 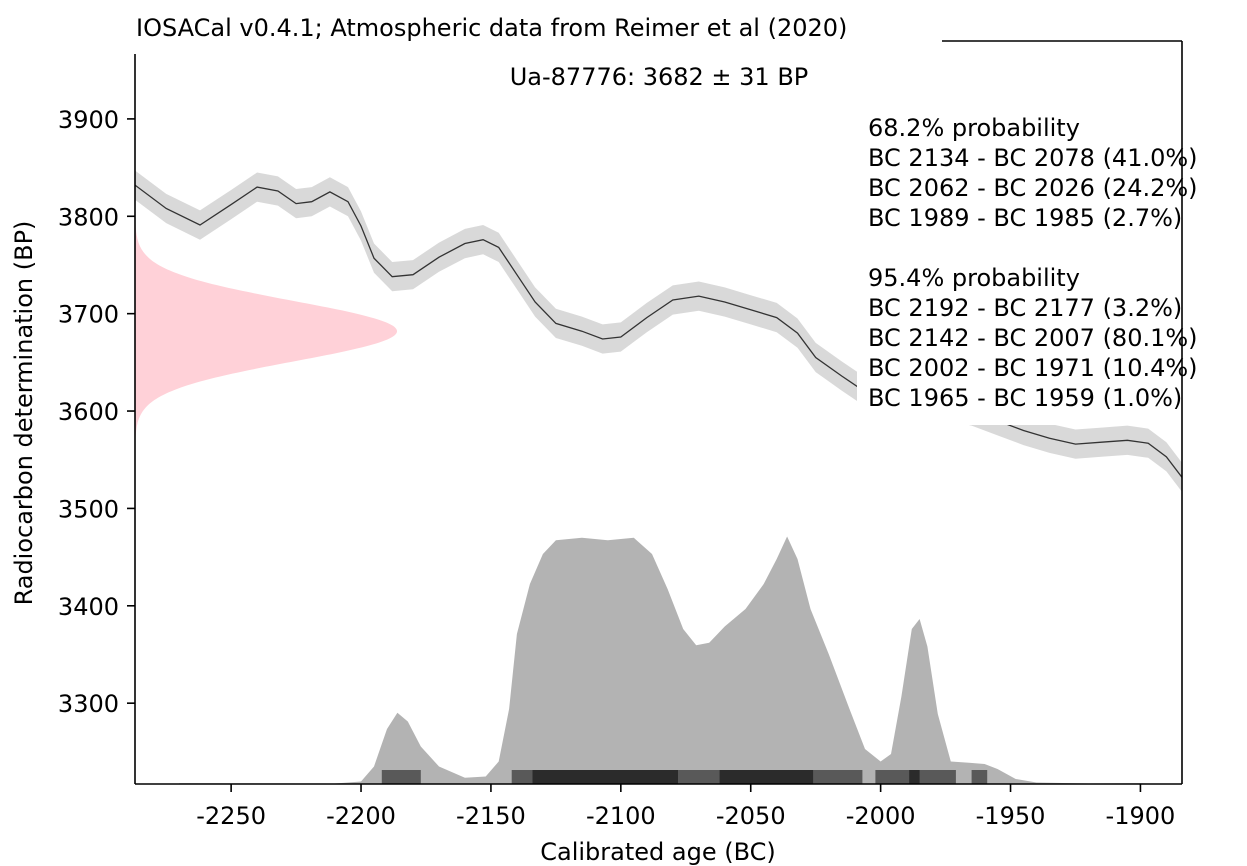 I want to click on legend-68-range-3: BC 1989 - BC 1985 (2.7%), so click(x=1025, y=218).